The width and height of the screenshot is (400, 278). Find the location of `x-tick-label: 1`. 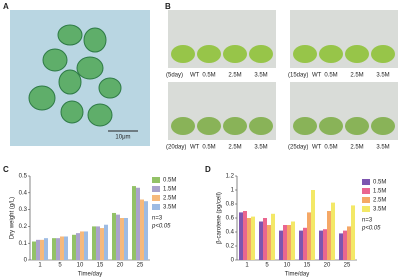

x-tick-label: 1 is located at coordinates (40, 266).